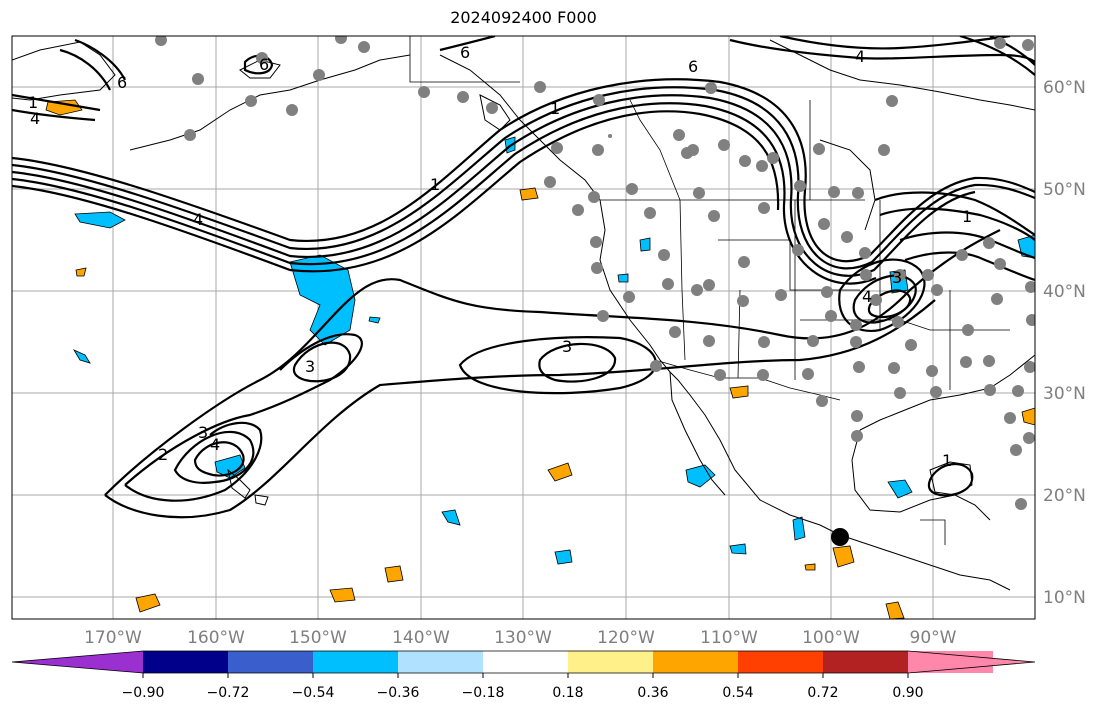 Image resolution: width=1105 pixels, height=712 pixels. I want to click on lon-label: 110°W, so click(729, 638).